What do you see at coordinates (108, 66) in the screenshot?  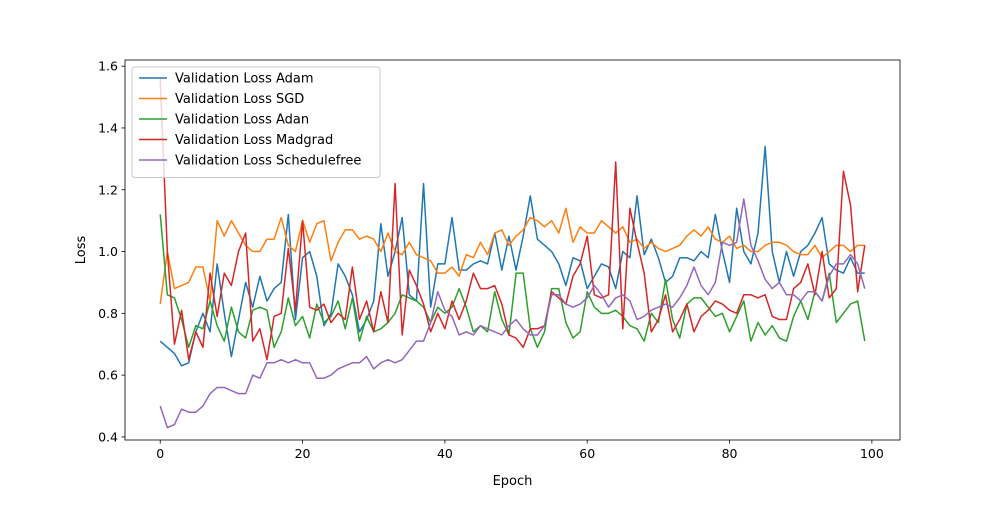 I see `y-tick-label: 1.6` at bounding box center [108, 66].